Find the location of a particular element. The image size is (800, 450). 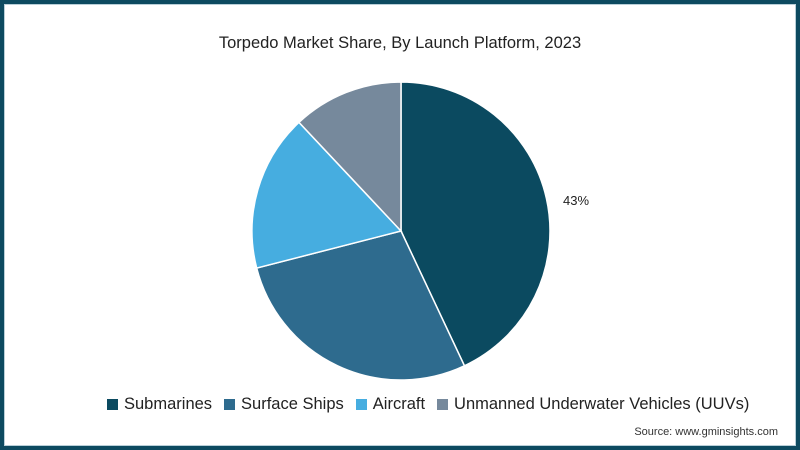

legend-item-surface-ships: Surface Ships is located at coordinates (284, 404).